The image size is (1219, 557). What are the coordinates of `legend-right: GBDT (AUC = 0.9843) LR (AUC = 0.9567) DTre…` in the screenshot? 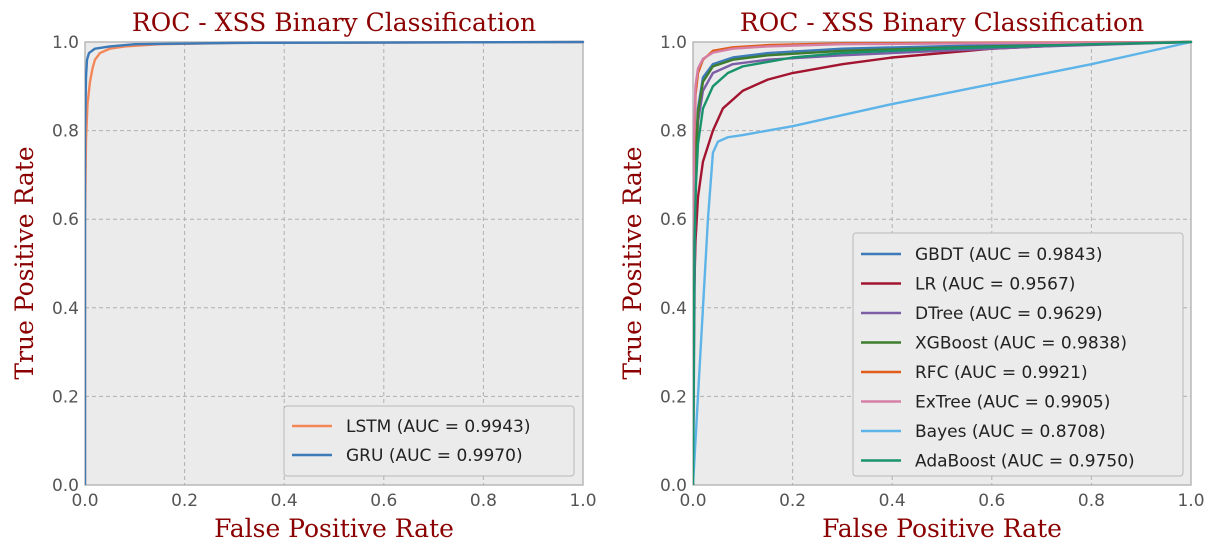 It's located at (1018, 354).